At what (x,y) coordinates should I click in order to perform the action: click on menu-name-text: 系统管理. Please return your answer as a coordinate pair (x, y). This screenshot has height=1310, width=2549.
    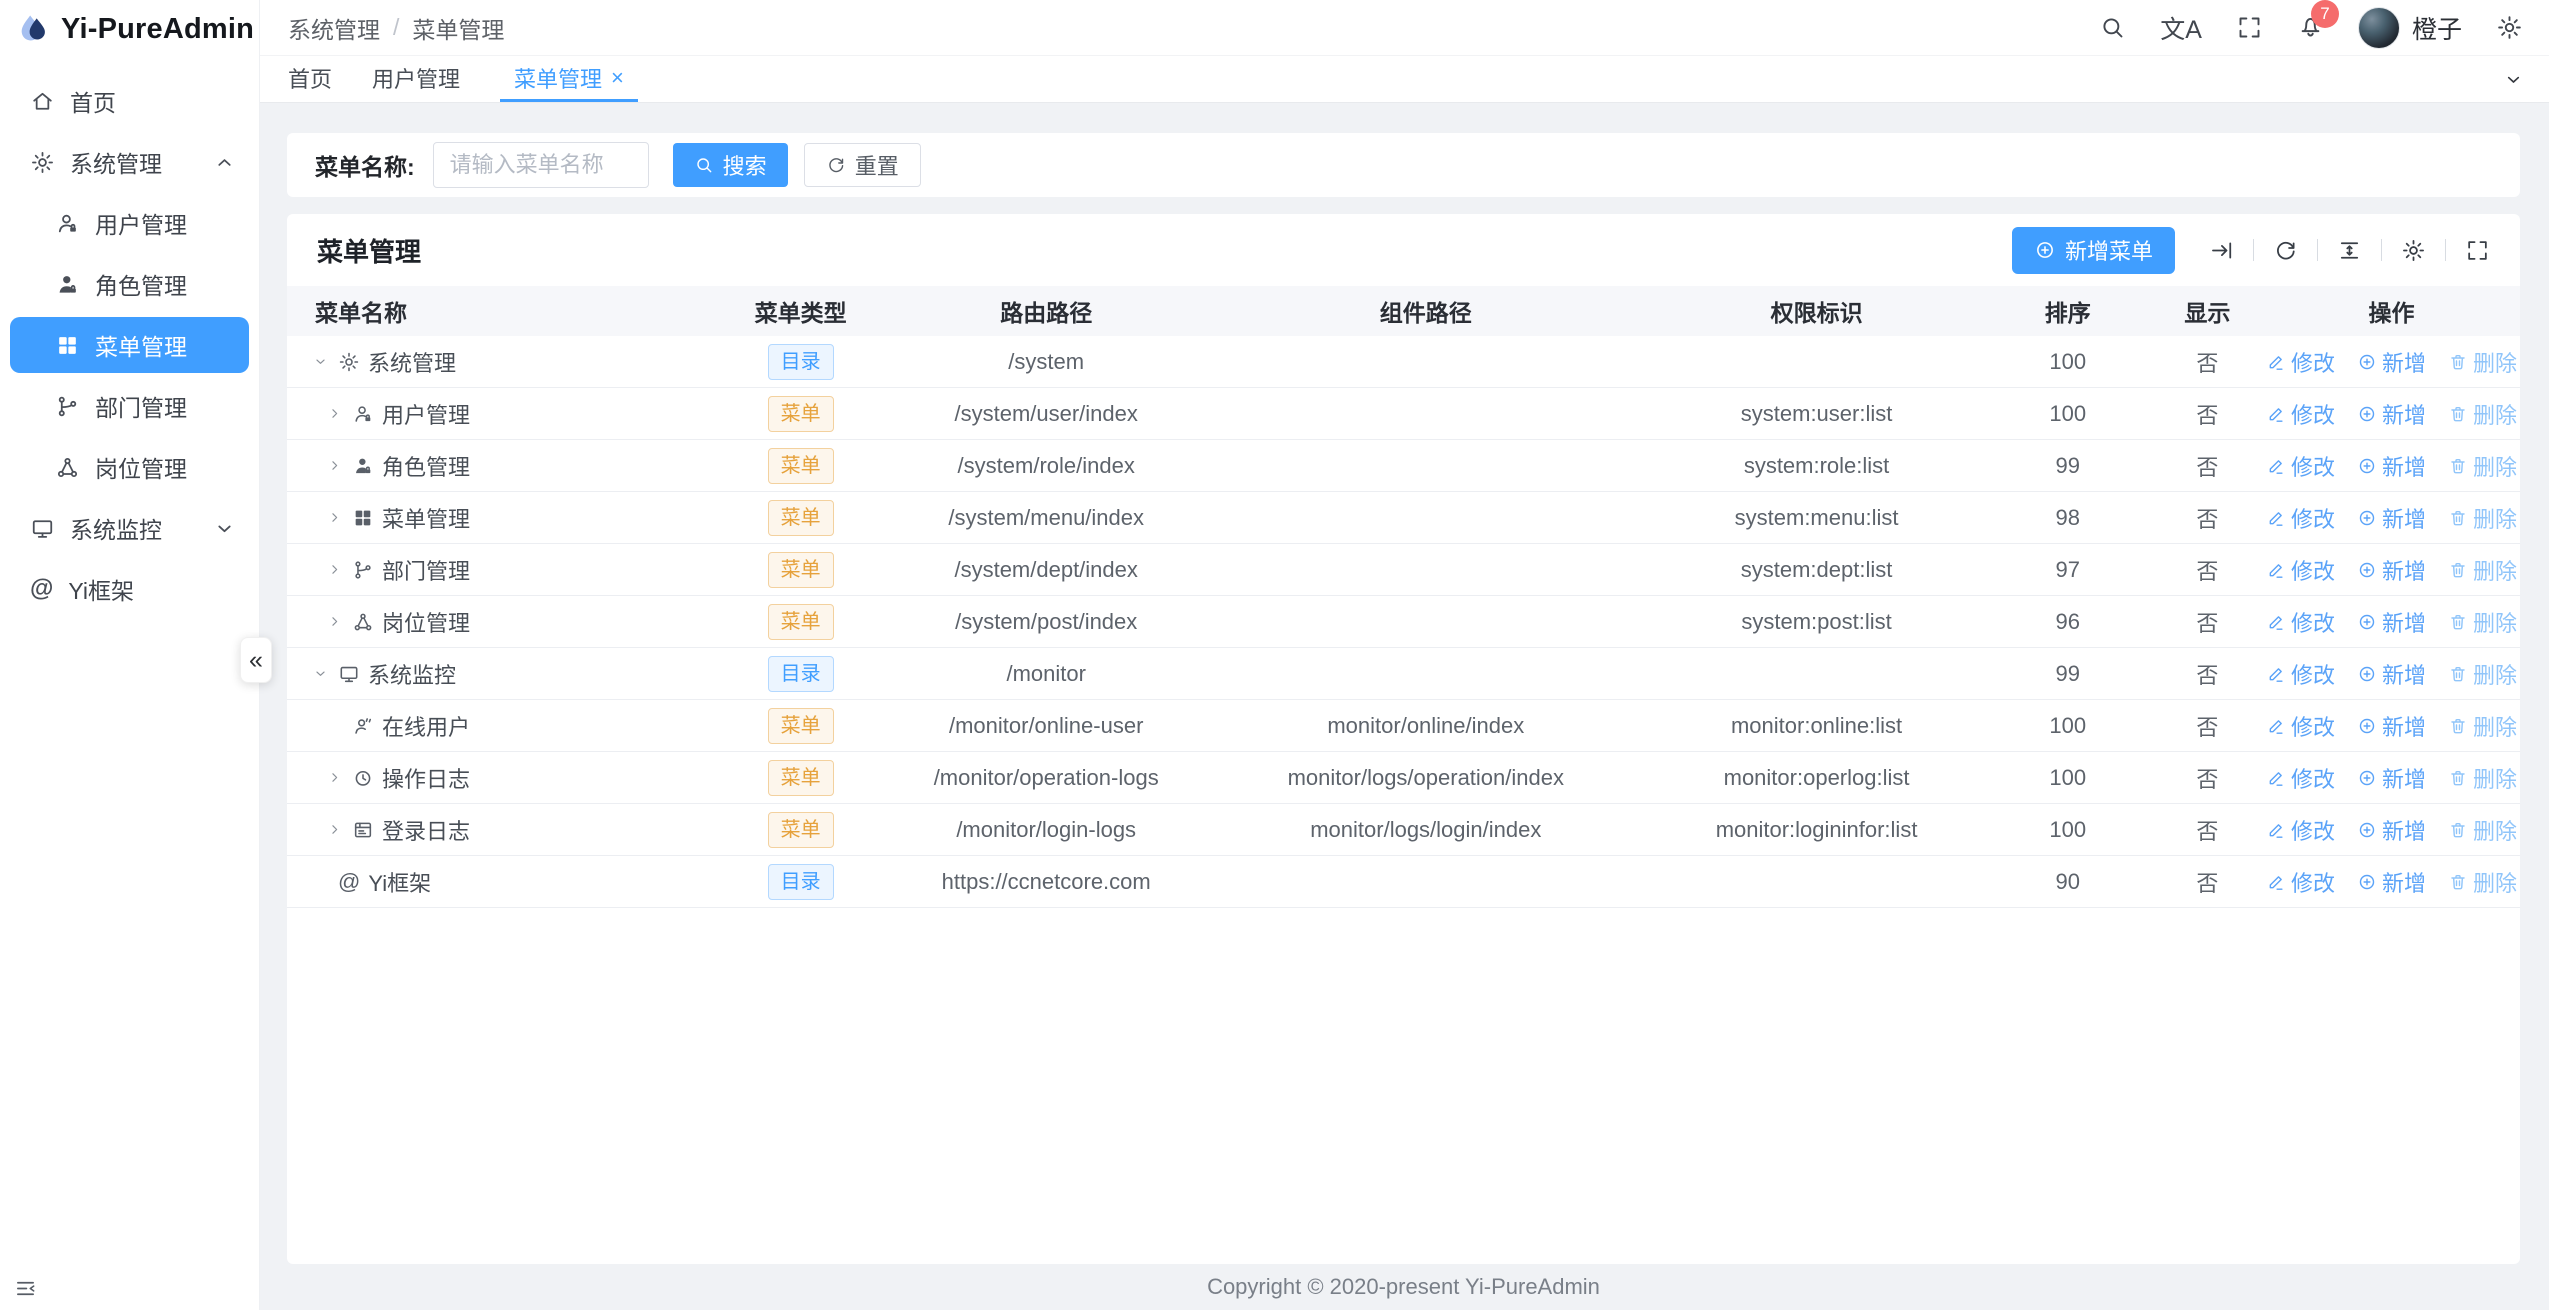
    Looking at the image, I should click on (412, 363).